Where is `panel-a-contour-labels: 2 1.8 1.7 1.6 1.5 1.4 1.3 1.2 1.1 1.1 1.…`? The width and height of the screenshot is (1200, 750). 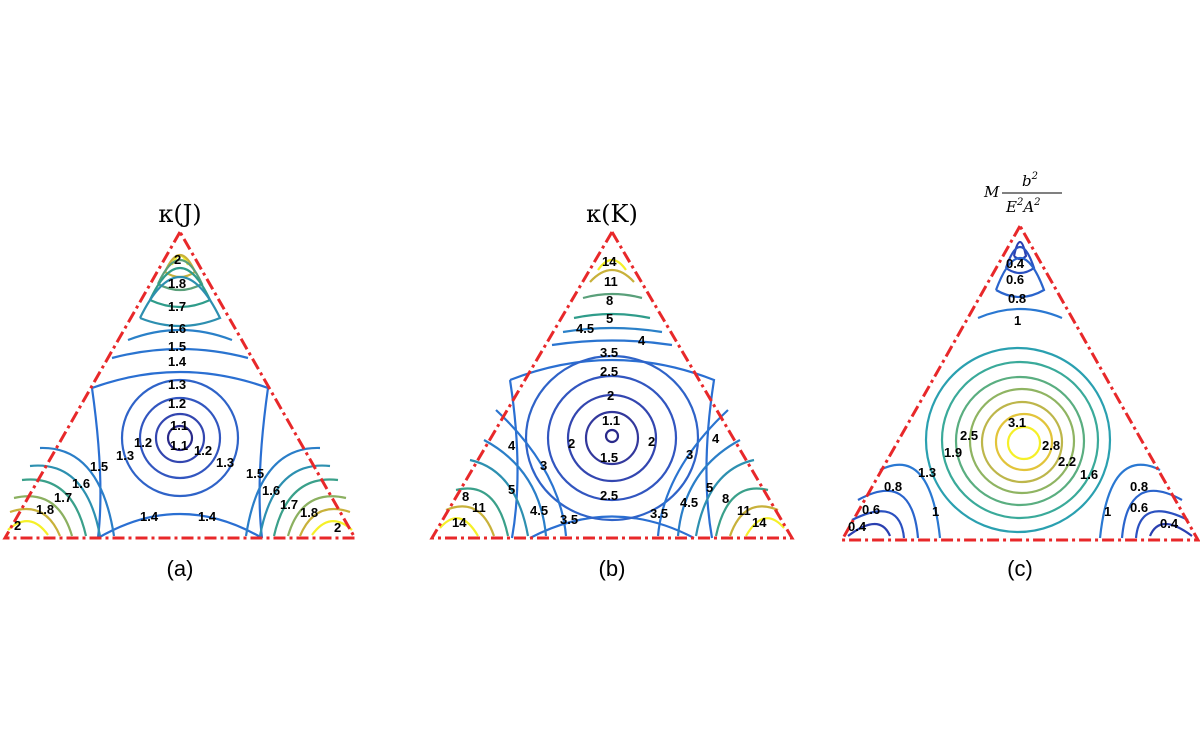 panel-a-contour-labels: 2 1.8 1.7 1.6 1.5 1.4 1.3 1.2 1.1 1.1 1.… is located at coordinates (177, 393).